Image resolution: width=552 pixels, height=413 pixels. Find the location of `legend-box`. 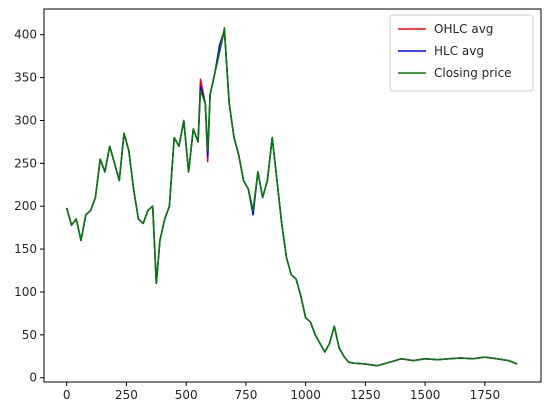

legend-box is located at coordinates (461, 53).